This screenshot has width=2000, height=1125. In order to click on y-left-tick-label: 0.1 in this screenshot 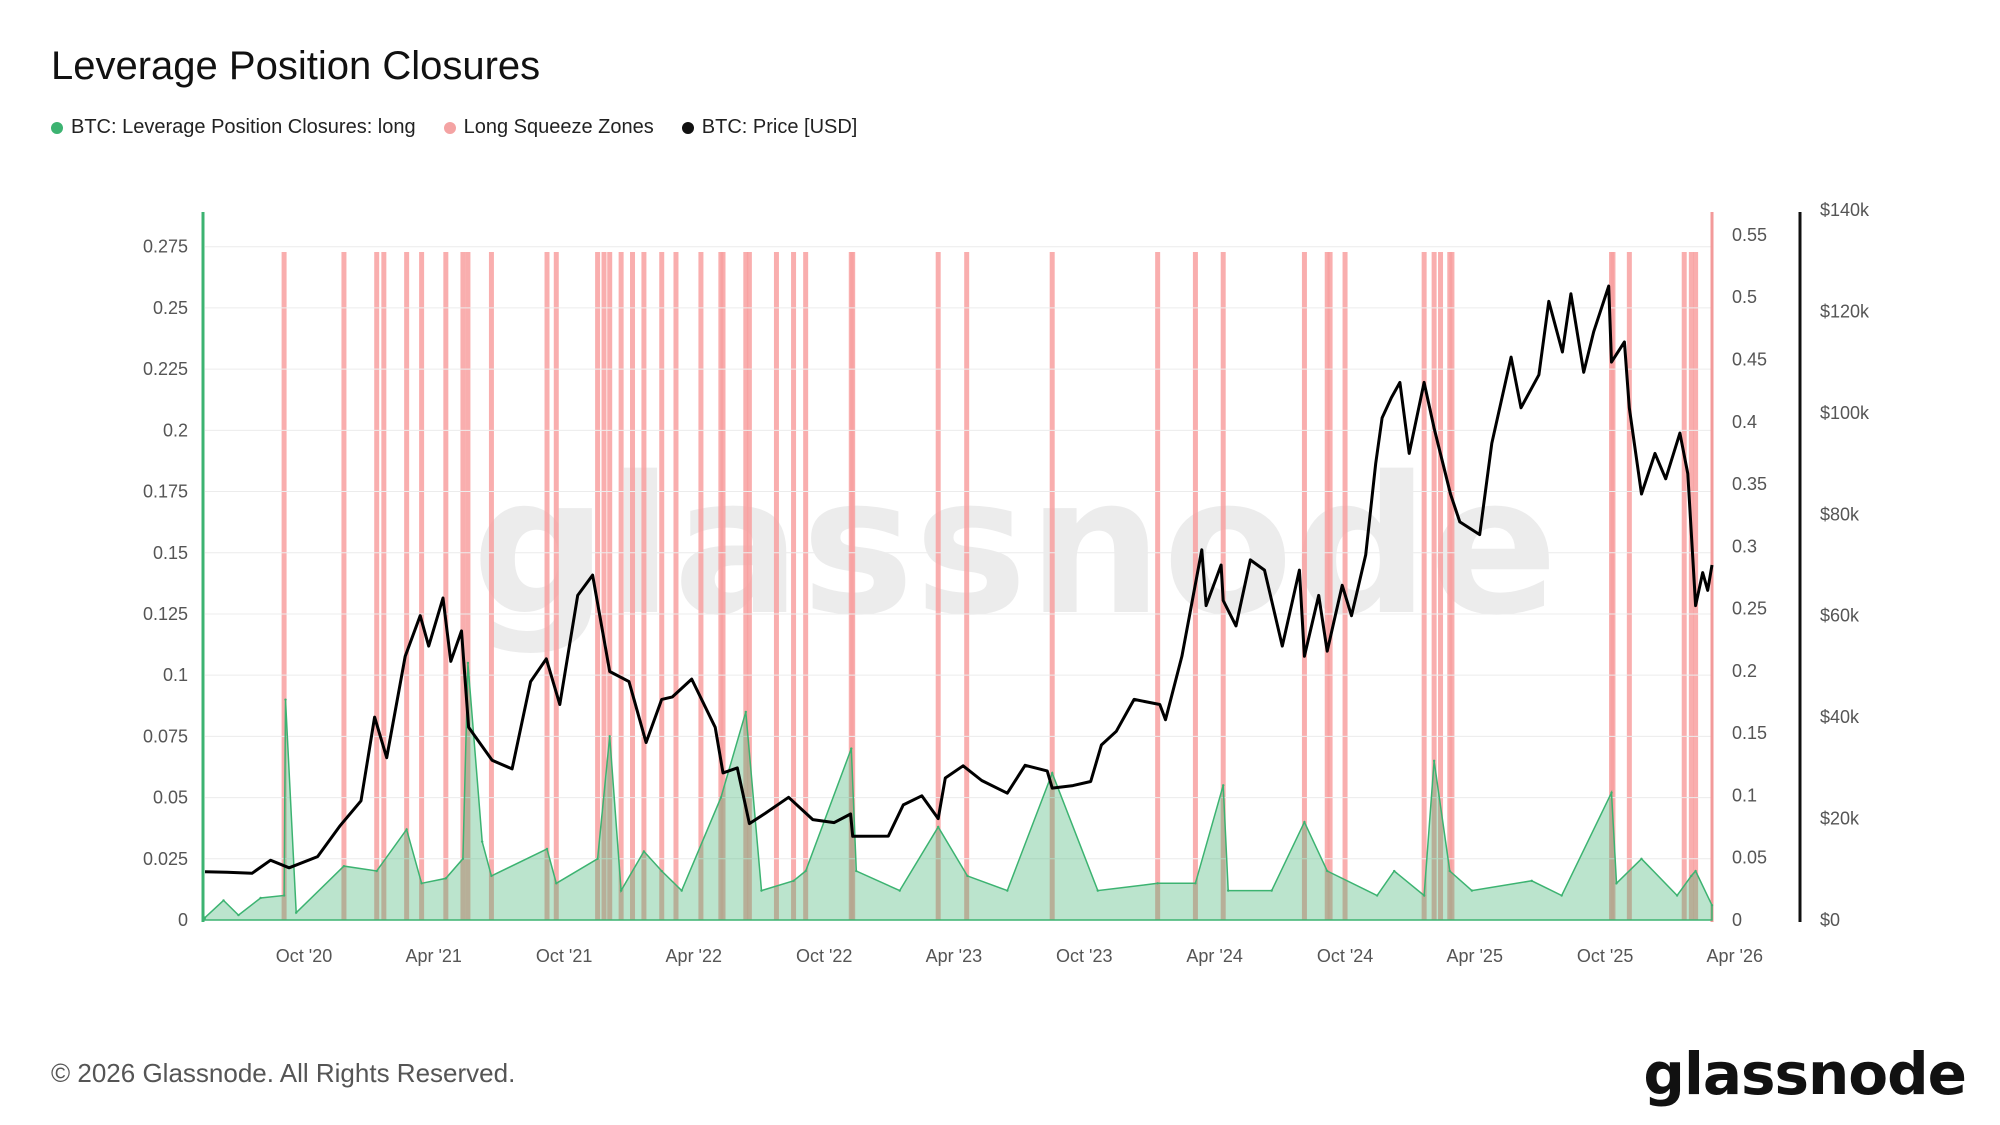, I will do `click(175, 675)`.